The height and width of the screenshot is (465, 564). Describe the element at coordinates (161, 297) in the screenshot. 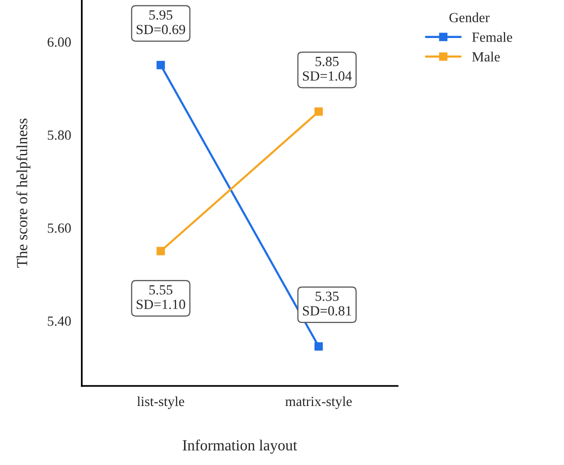

I see `annotation: 5.55 SD=1.10` at that location.